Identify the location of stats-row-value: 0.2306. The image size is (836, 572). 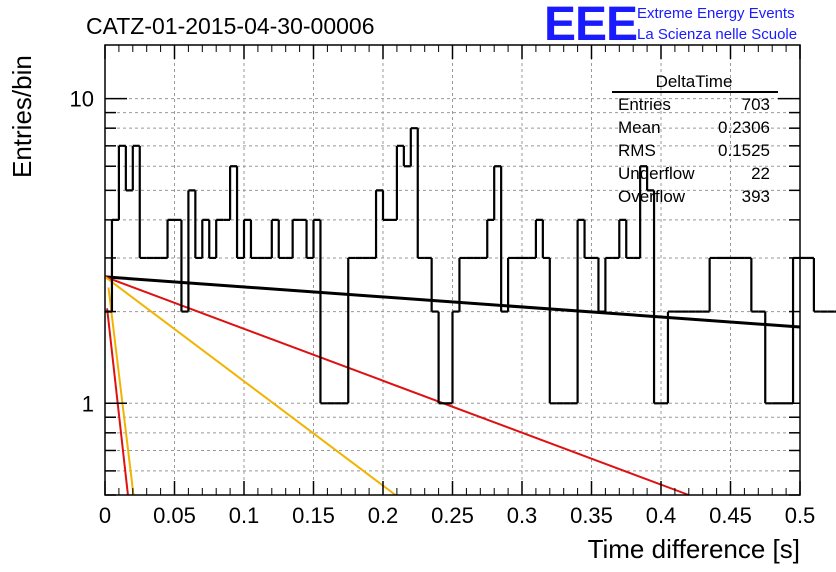
(744, 127).